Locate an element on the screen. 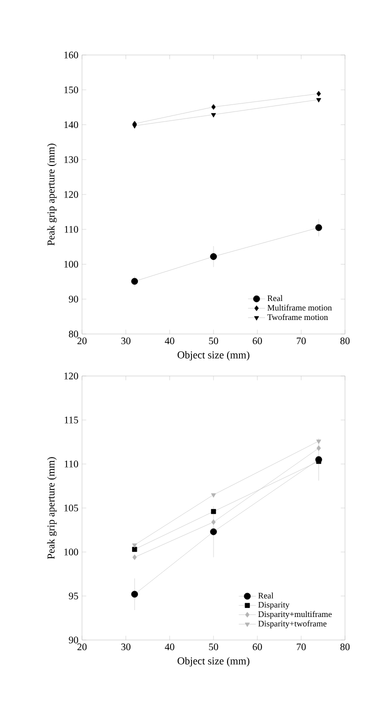 This screenshot has height=704, width=375. y-tick-label: 115 is located at coordinates (71, 420).